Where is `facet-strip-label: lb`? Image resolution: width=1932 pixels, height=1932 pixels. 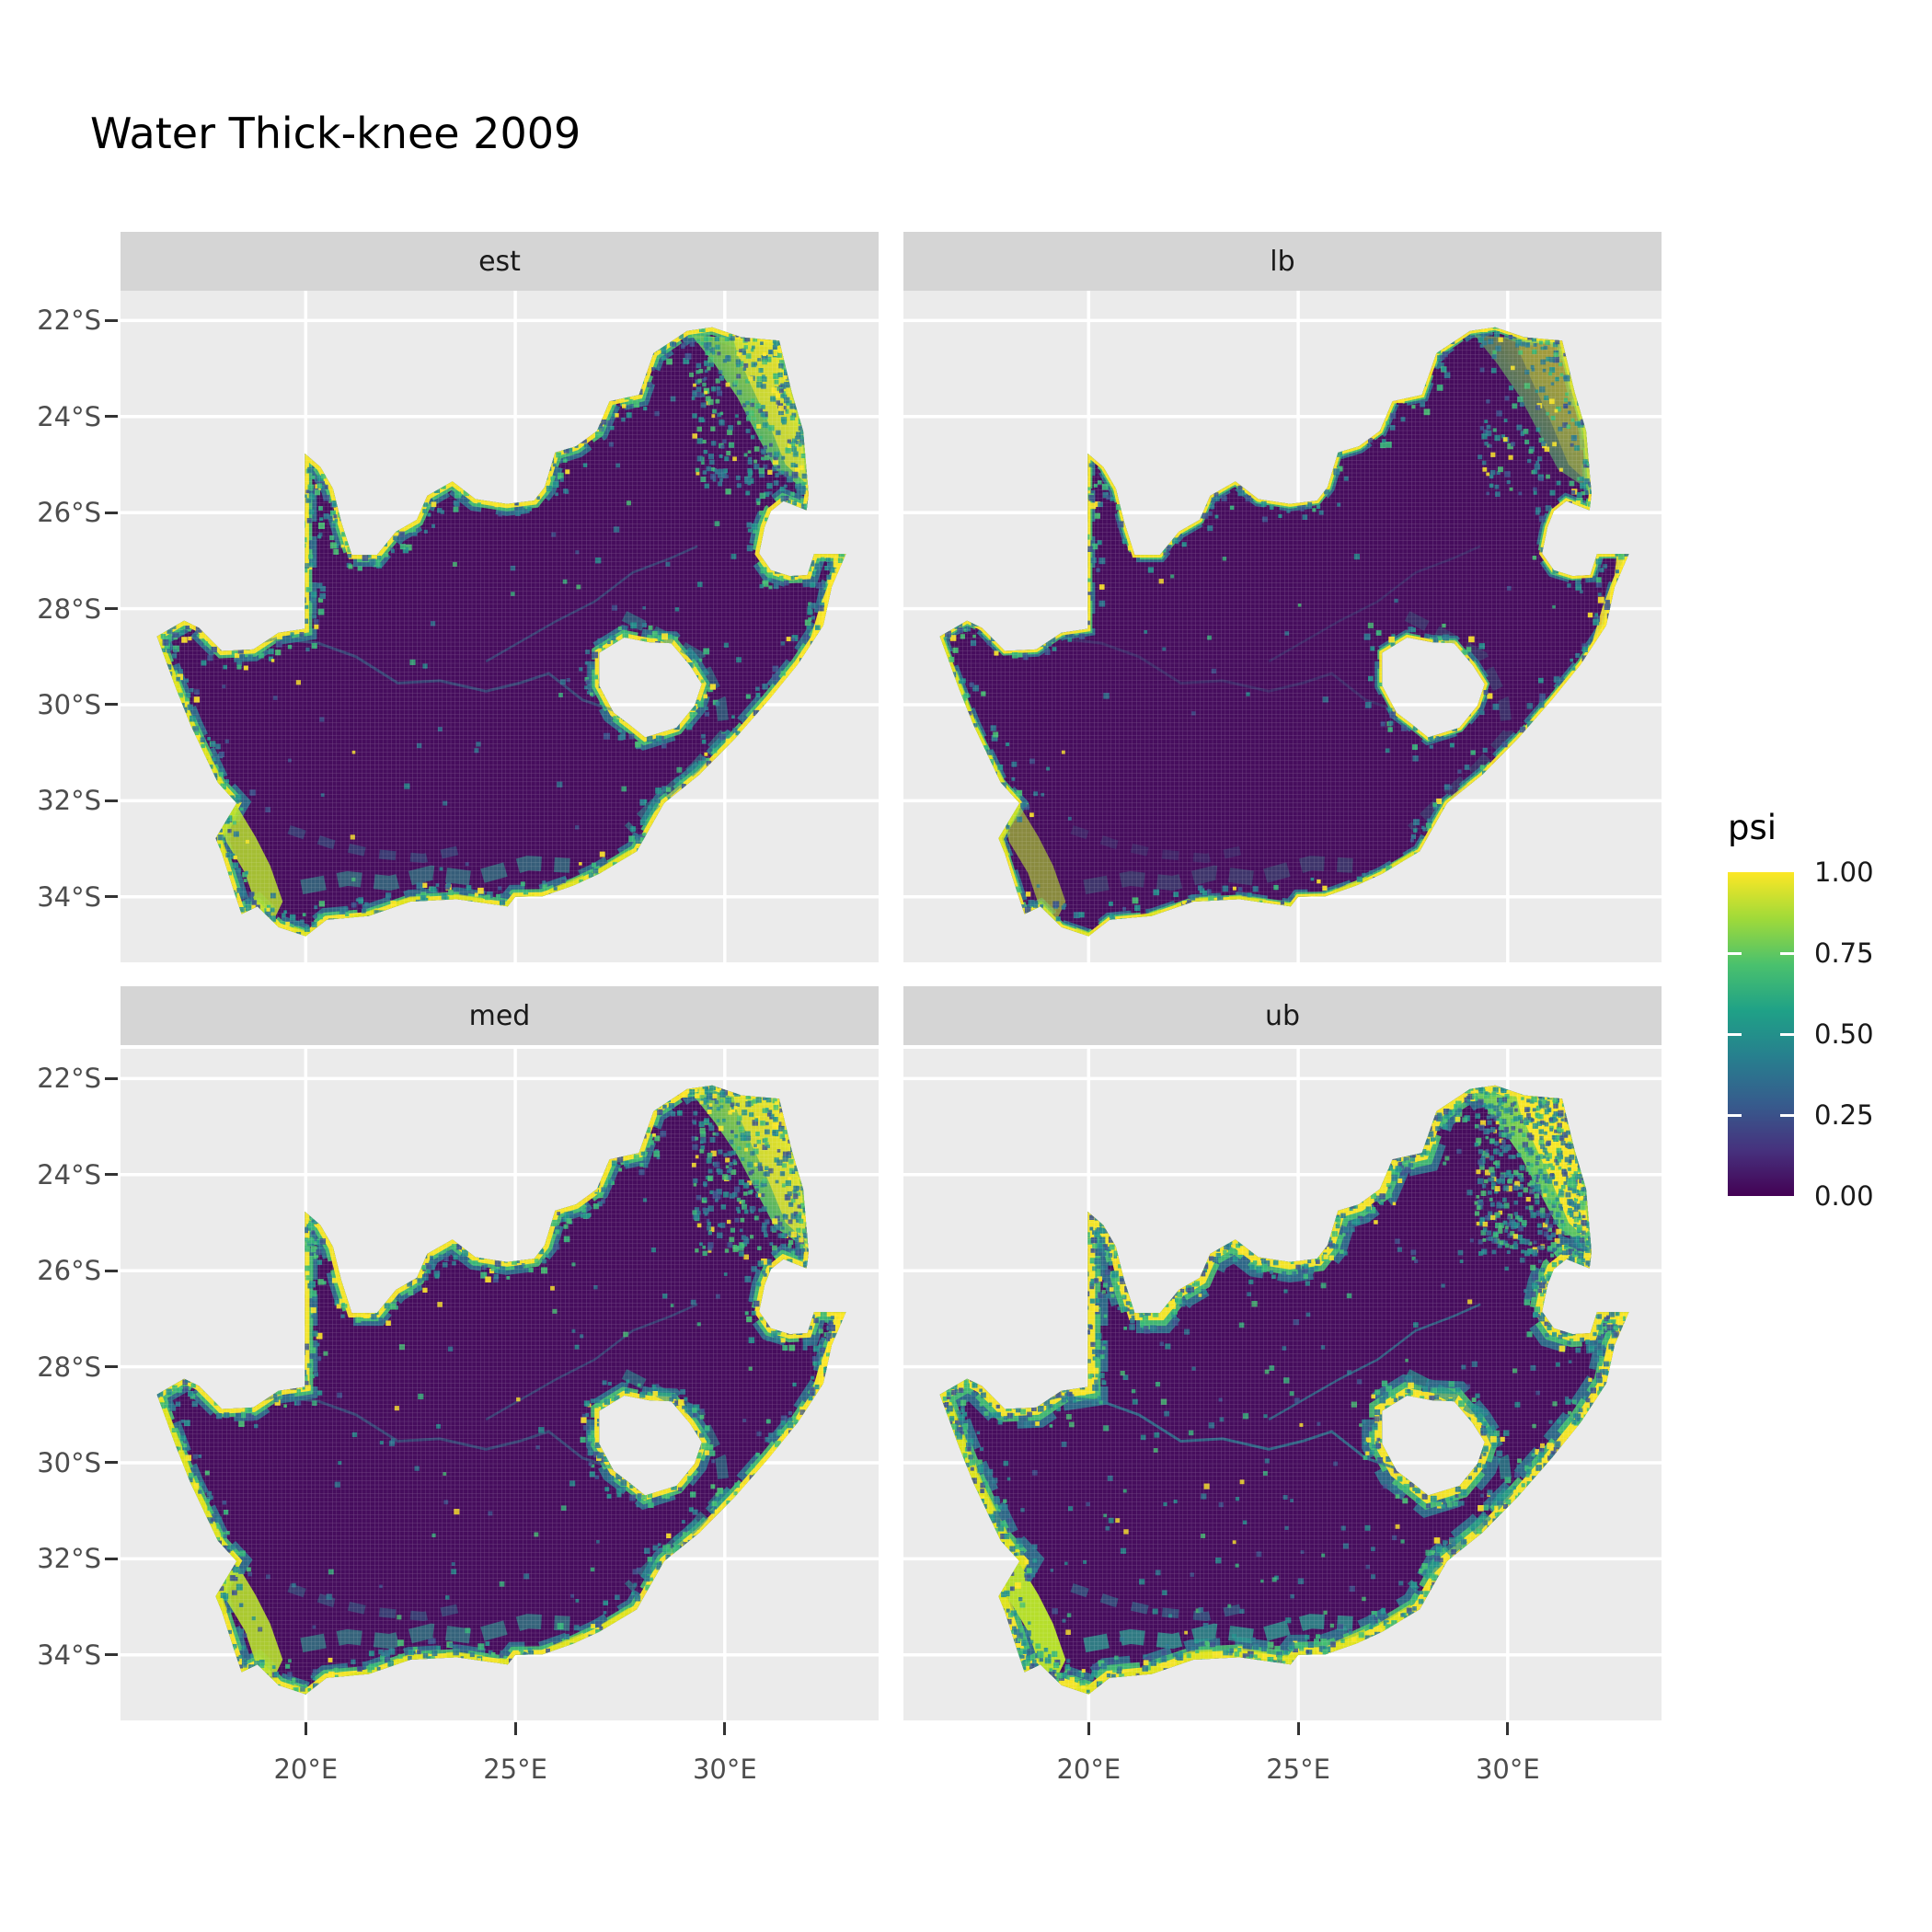
facet-strip-label: lb is located at coordinates (1282, 261).